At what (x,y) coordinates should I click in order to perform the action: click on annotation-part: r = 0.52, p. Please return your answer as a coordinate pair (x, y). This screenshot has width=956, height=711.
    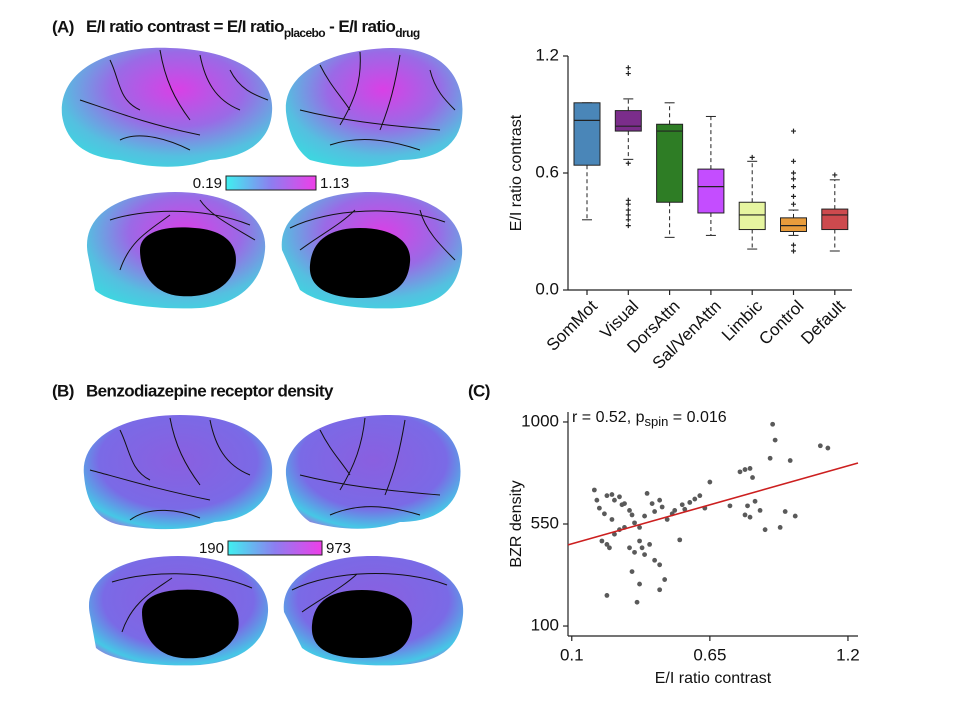
    Looking at the image, I should click on (608, 417).